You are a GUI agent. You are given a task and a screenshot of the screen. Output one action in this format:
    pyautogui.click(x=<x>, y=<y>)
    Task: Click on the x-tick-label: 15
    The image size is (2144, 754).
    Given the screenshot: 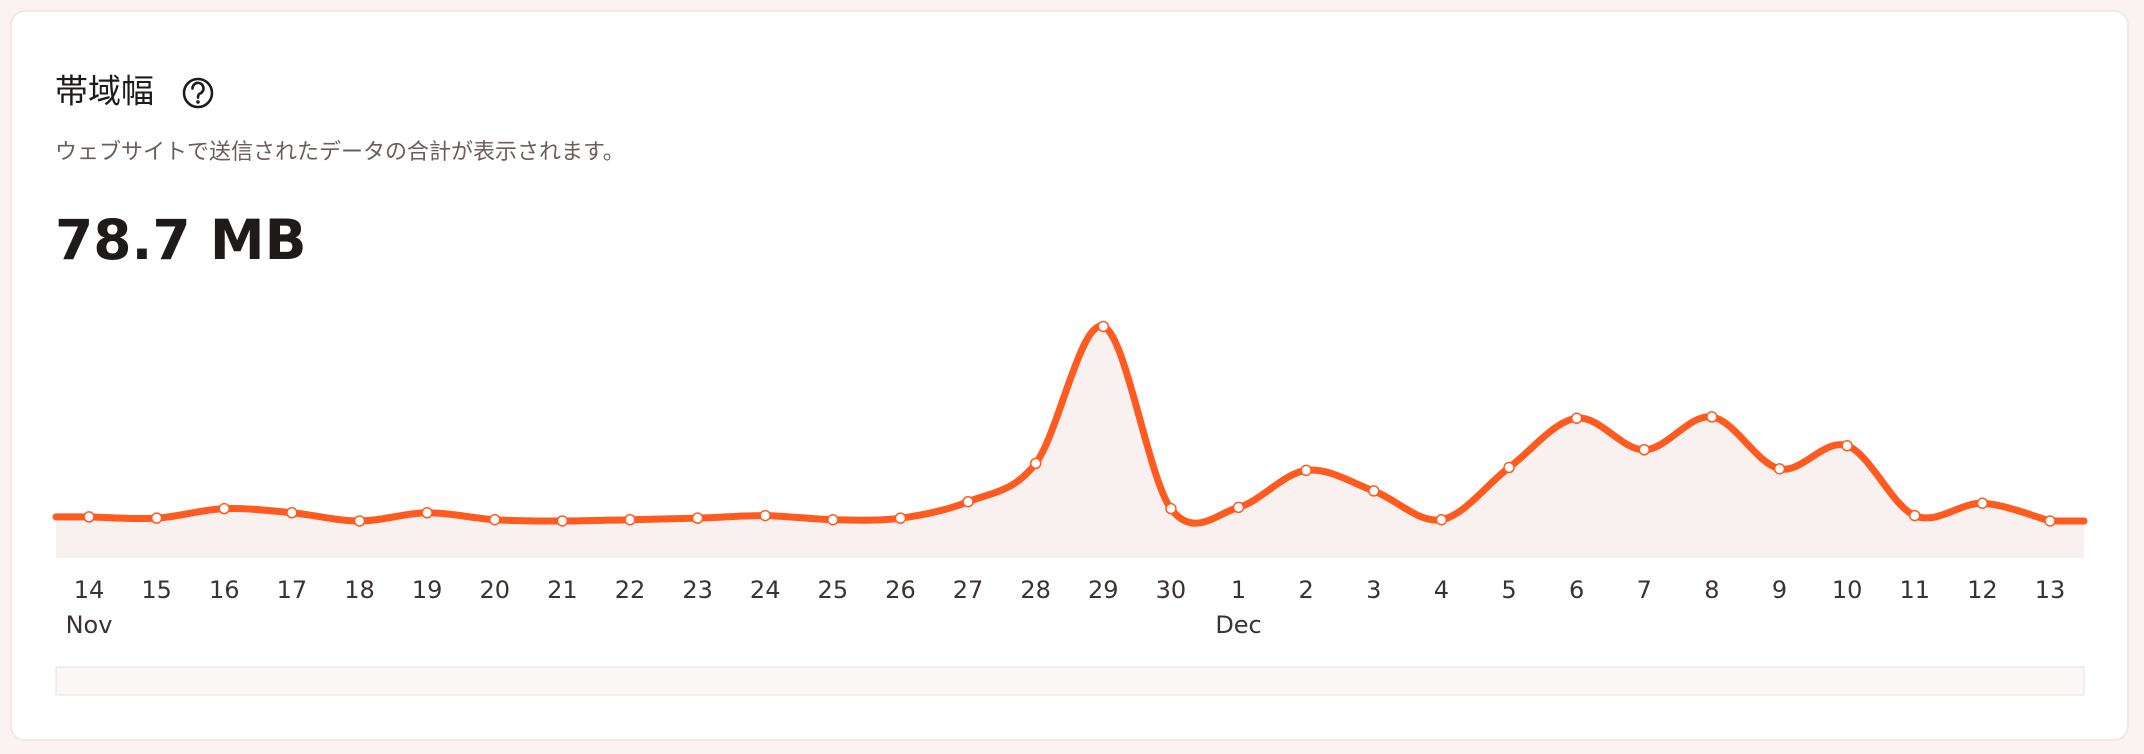 What is the action you would take?
    pyautogui.click(x=156, y=590)
    